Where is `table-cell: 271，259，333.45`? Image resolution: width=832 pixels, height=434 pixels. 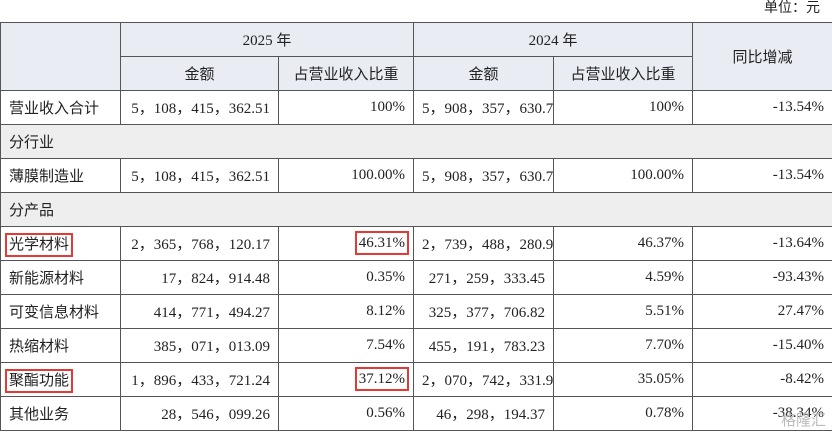 table-cell: 271，259，333.45 is located at coordinates (484, 277).